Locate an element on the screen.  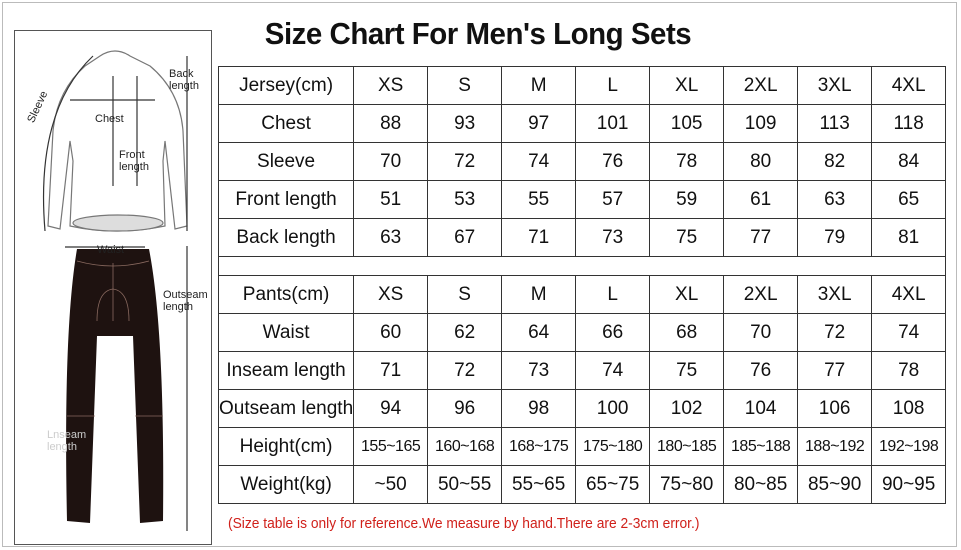
table-row: Chest 88 93 97 101 105 109 113 118 is located at coordinates (582, 123).